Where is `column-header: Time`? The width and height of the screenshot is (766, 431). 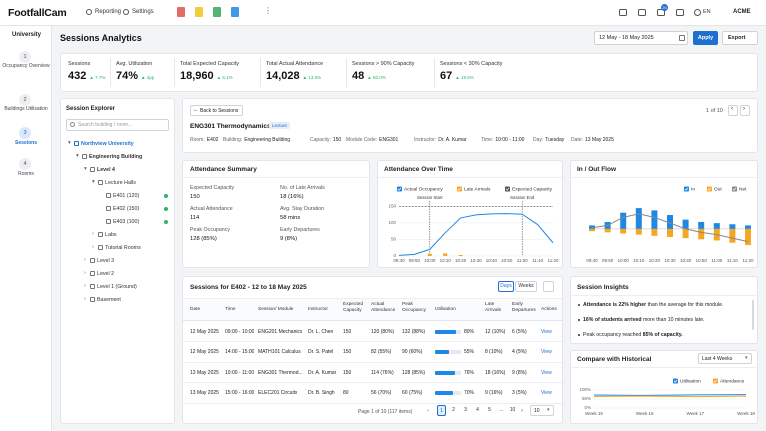 column-header: Time is located at coordinates (230, 309).